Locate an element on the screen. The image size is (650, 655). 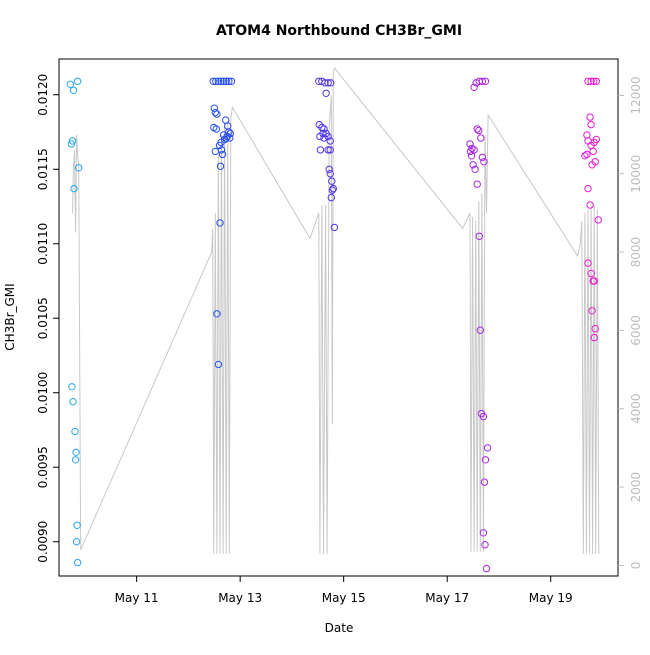
y-tick-label: 0.0090 is located at coordinates (43, 542).